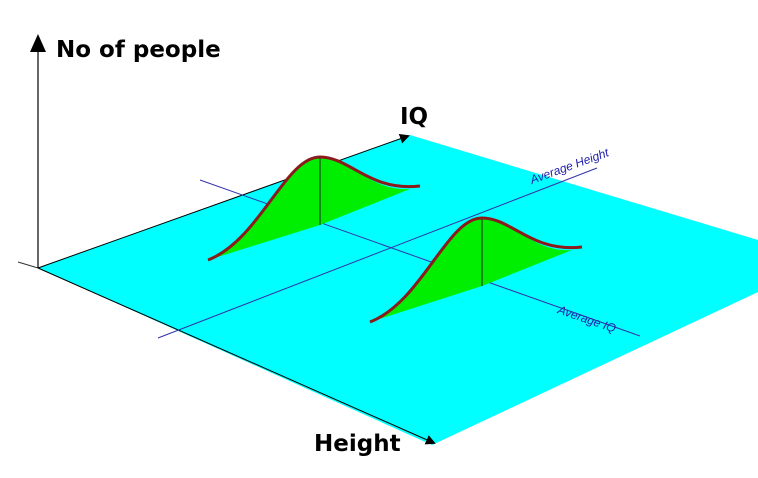 This screenshot has height=478, width=758. I want to click on height-axis-label: Height, so click(357, 444).